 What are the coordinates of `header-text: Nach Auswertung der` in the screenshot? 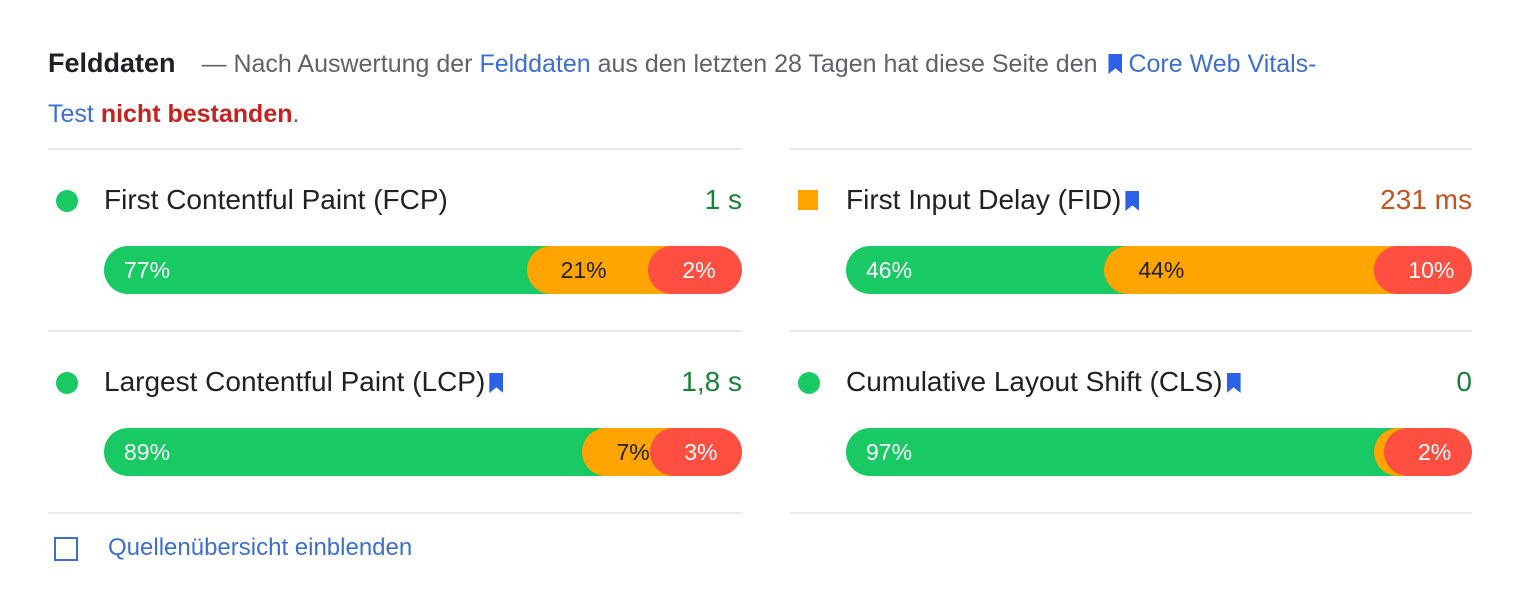 It's located at (353, 64).